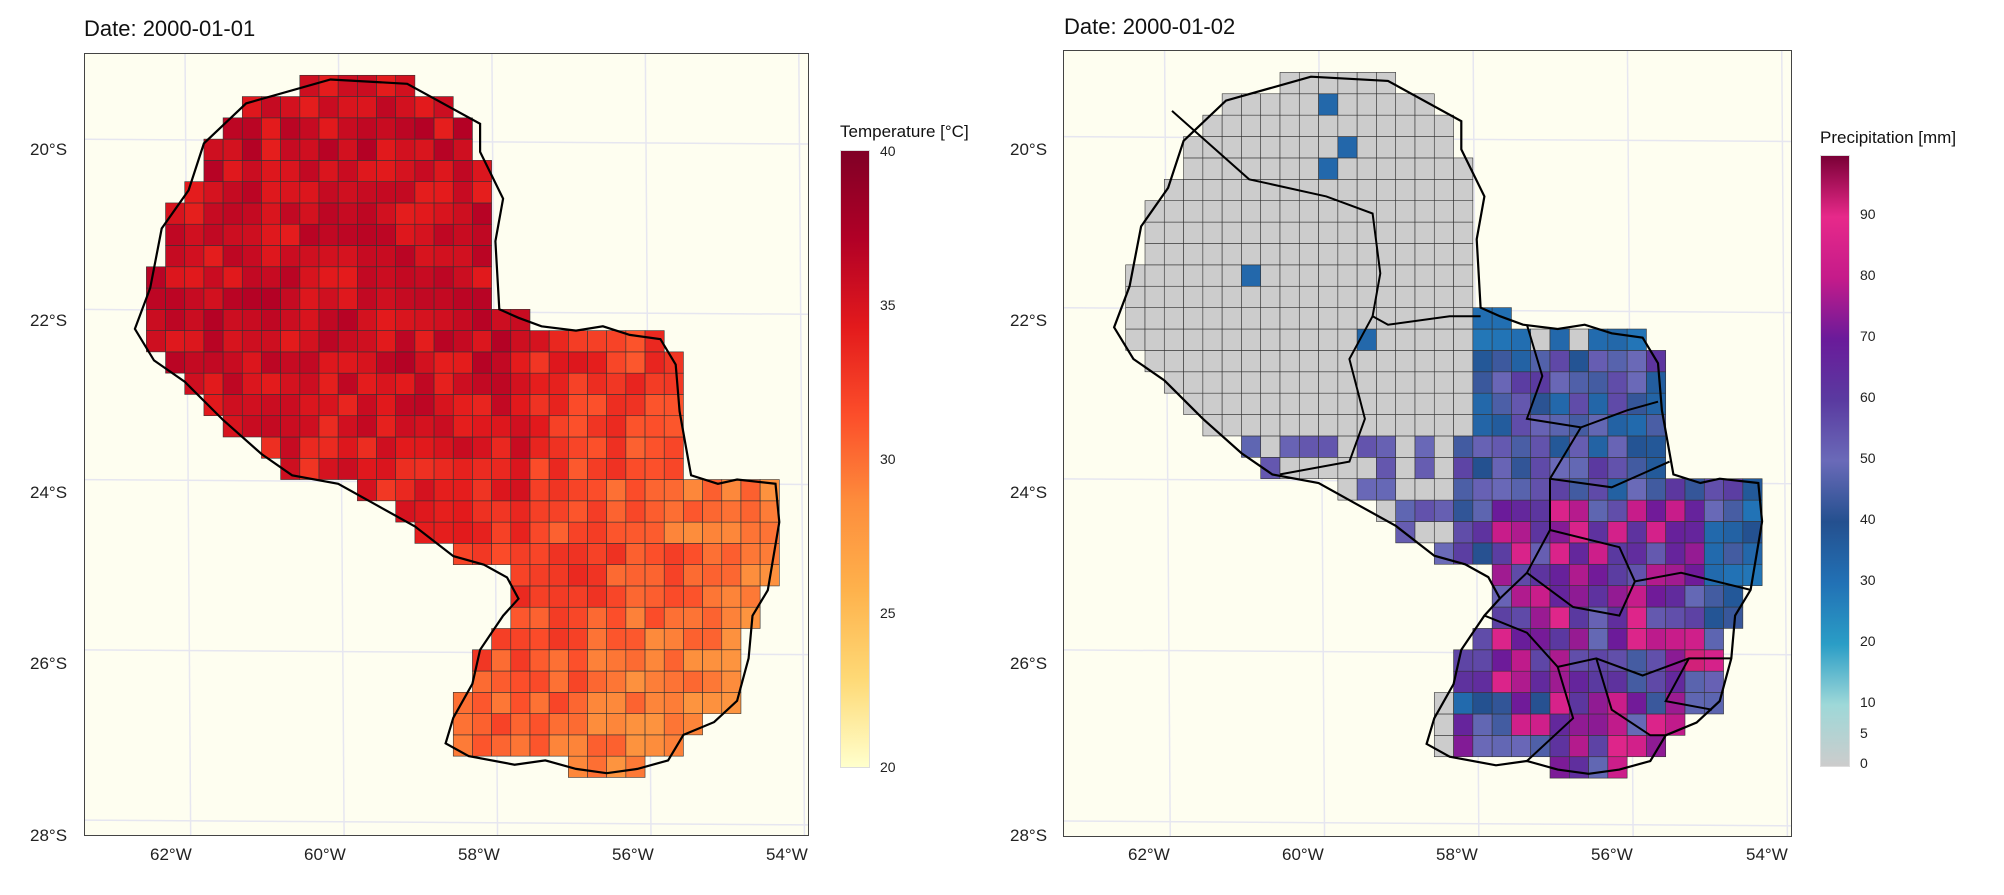 This screenshot has height=895, width=2004. I want to click on legend-tick: 35, so click(888, 305).